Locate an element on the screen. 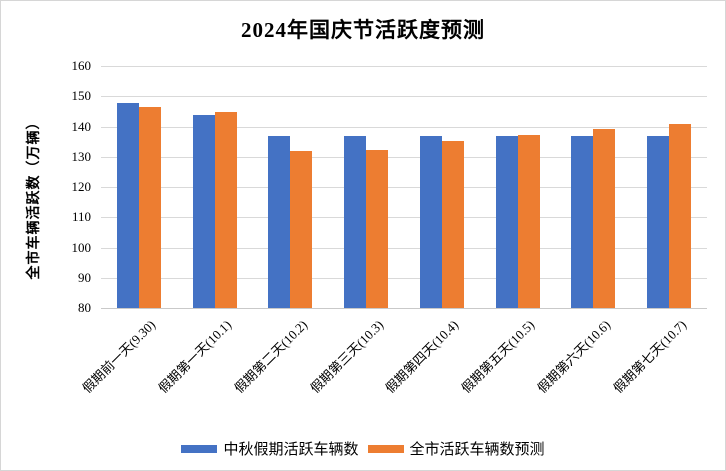 The height and width of the screenshot is (471, 726). y-tick-label: 100 is located at coordinates (81, 247).